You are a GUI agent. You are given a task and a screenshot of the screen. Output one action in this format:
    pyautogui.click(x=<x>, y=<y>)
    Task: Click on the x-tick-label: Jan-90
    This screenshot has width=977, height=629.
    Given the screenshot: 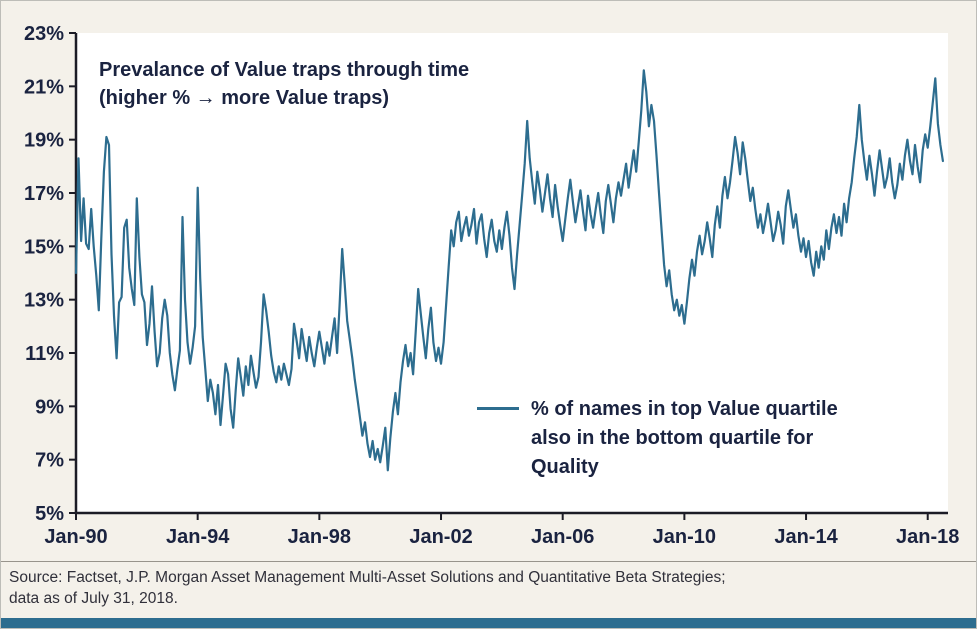 What is the action you would take?
    pyautogui.click(x=75, y=537)
    